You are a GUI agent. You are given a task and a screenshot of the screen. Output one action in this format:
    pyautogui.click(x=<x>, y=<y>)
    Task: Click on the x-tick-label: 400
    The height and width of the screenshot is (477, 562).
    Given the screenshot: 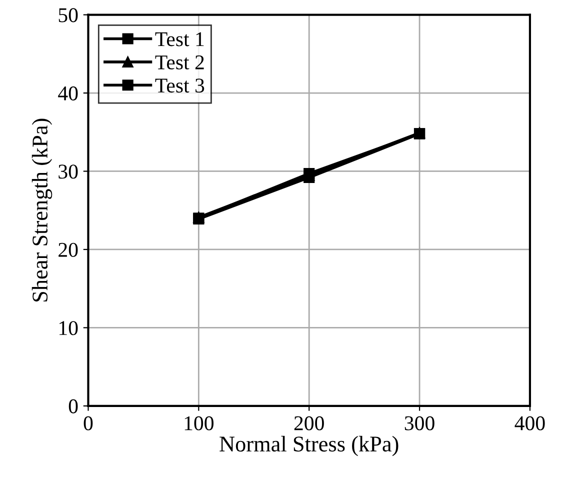 What is the action you would take?
    pyautogui.click(x=529, y=423)
    